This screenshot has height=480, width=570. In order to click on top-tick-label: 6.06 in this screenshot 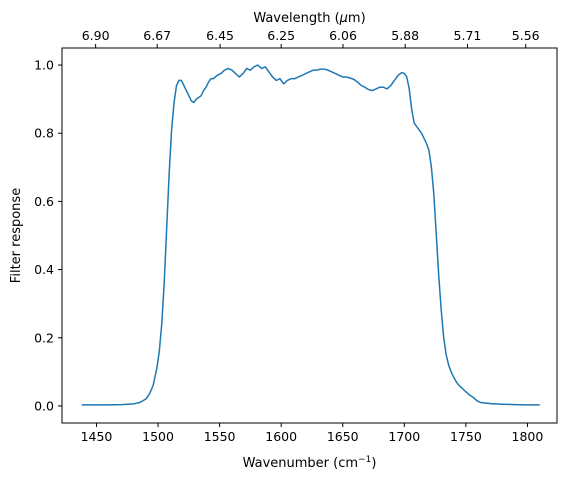, I will do `click(343, 35)`.